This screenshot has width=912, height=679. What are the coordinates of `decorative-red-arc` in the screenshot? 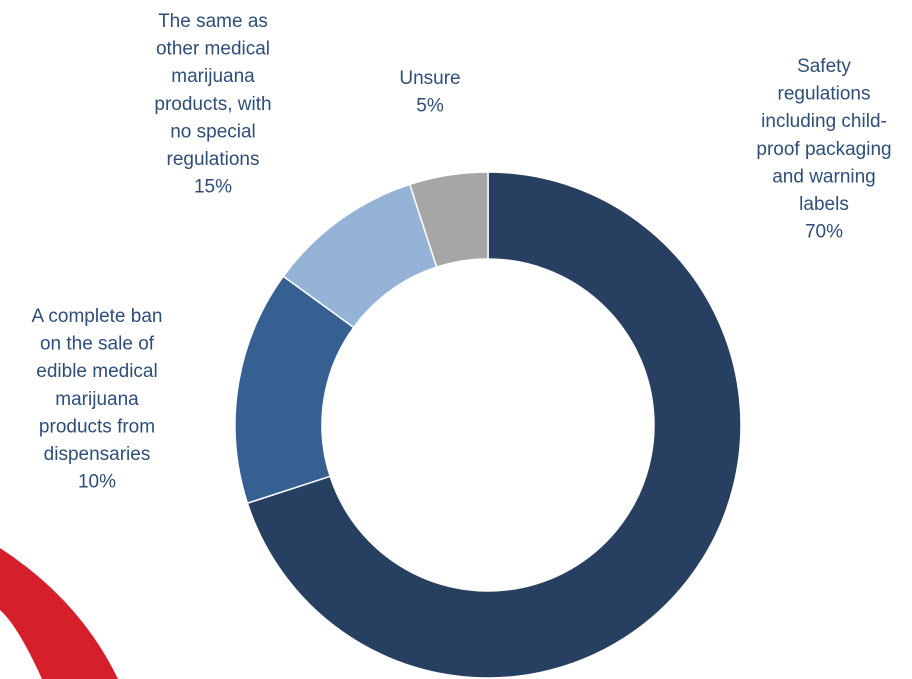 It's located at (59, 613).